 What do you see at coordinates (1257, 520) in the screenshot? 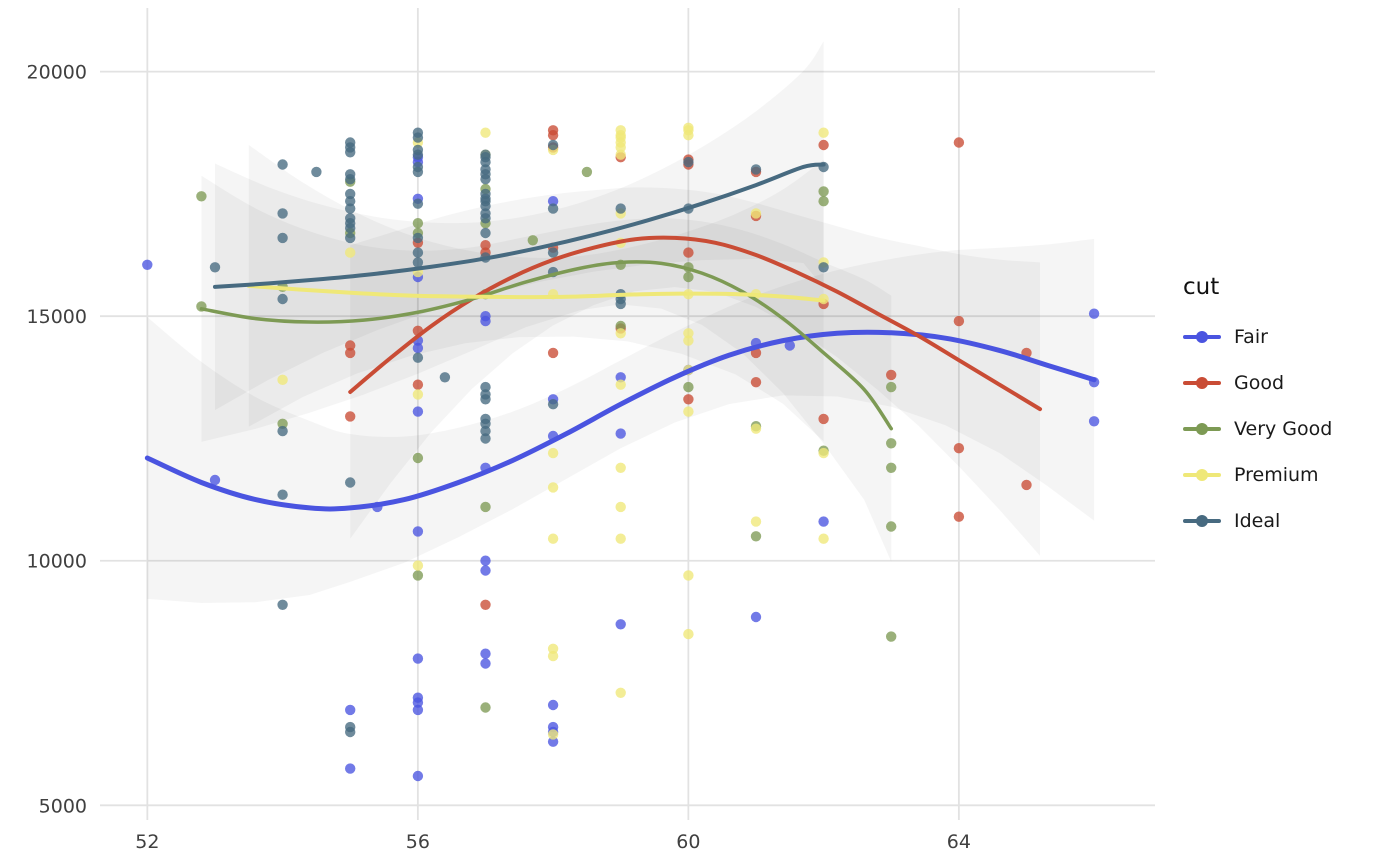
I see `legend-item-label: Ideal` at bounding box center [1257, 520].